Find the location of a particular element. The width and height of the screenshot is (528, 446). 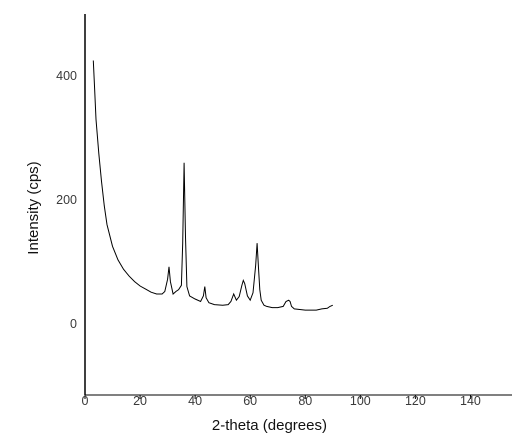

x-tick-label: 120 is located at coordinates (415, 401).